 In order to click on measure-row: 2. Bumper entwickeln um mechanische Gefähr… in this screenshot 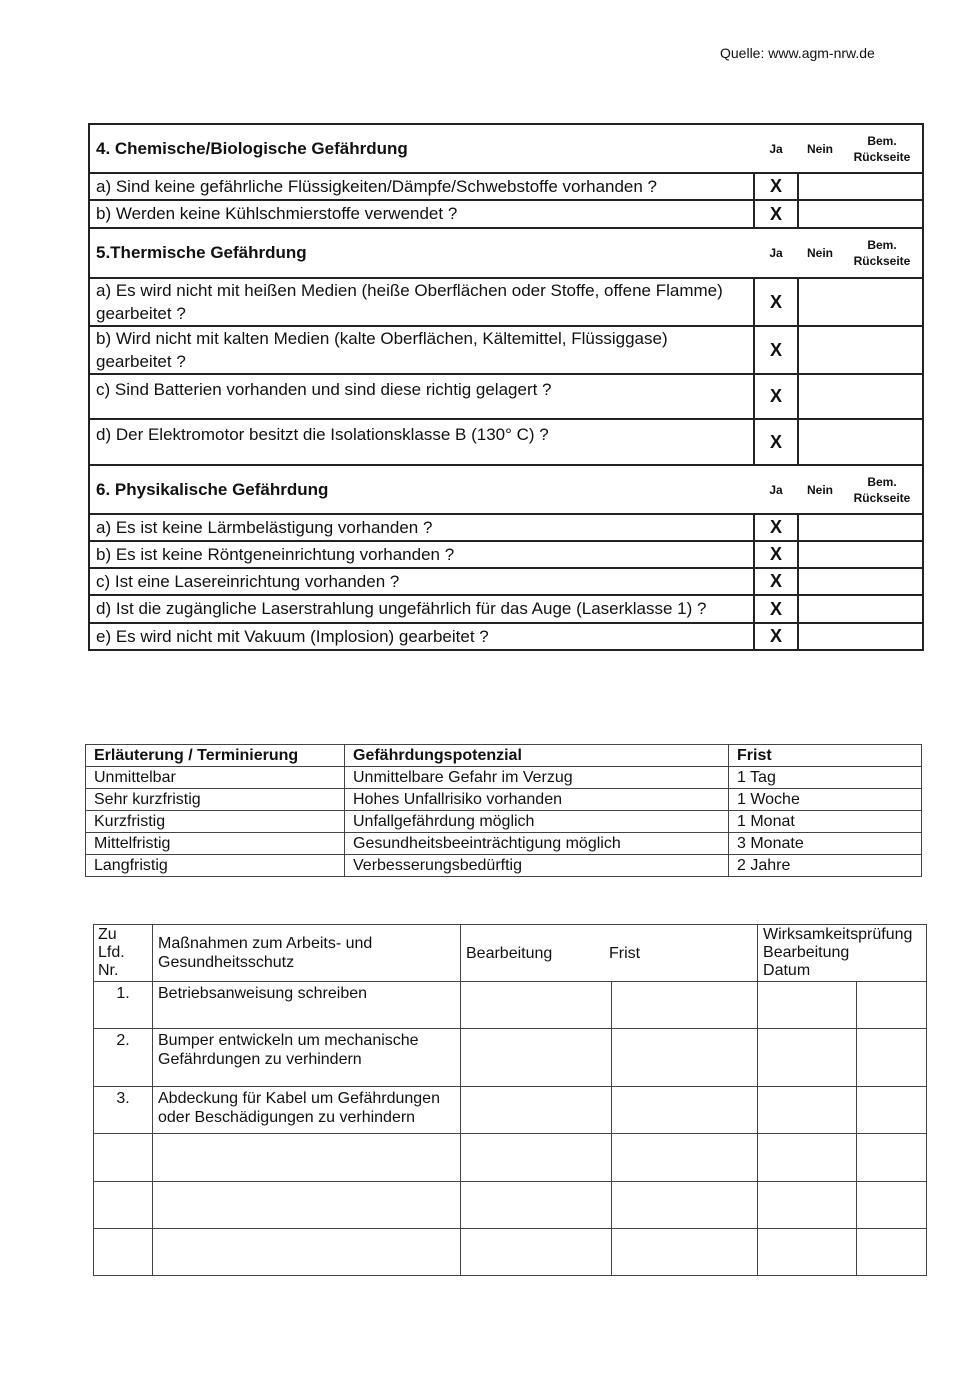, I will do `click(510, 1057)`.